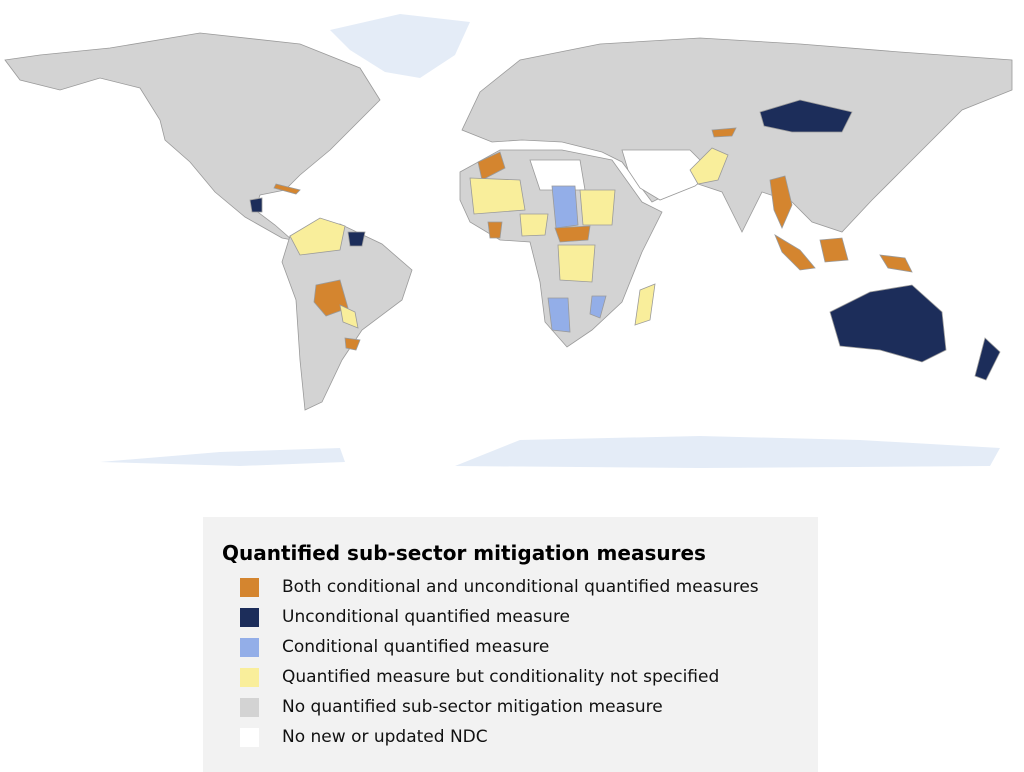 This screenshot has width=1024, height=772. Describe the element at coordinates (349, 316) in the screenshot. I see `paraguay` at that location.